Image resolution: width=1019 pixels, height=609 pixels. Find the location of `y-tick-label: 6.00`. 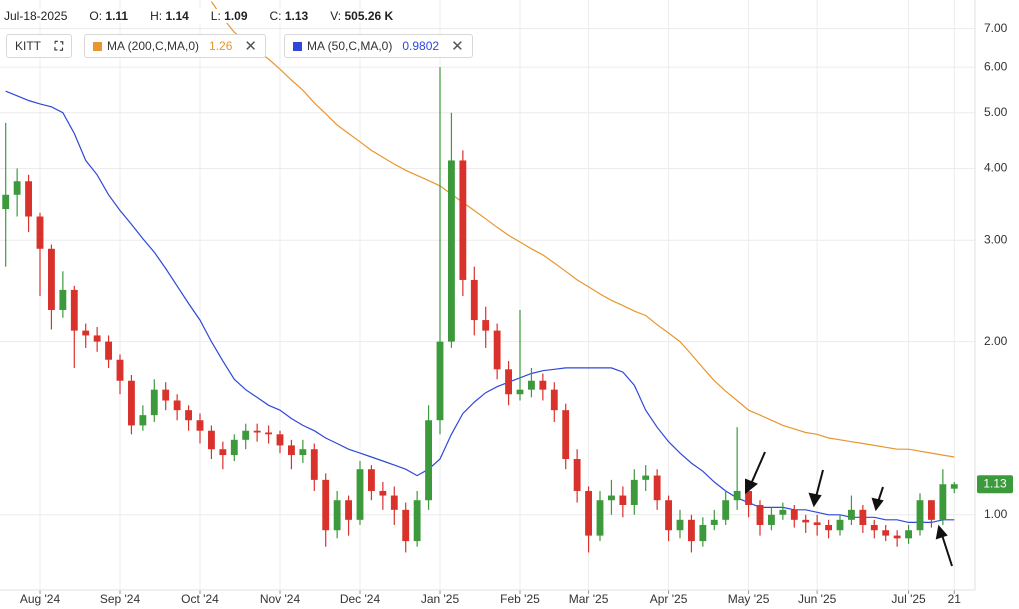

y-tick-label: 6.00 is located at coordinates (996, 66).